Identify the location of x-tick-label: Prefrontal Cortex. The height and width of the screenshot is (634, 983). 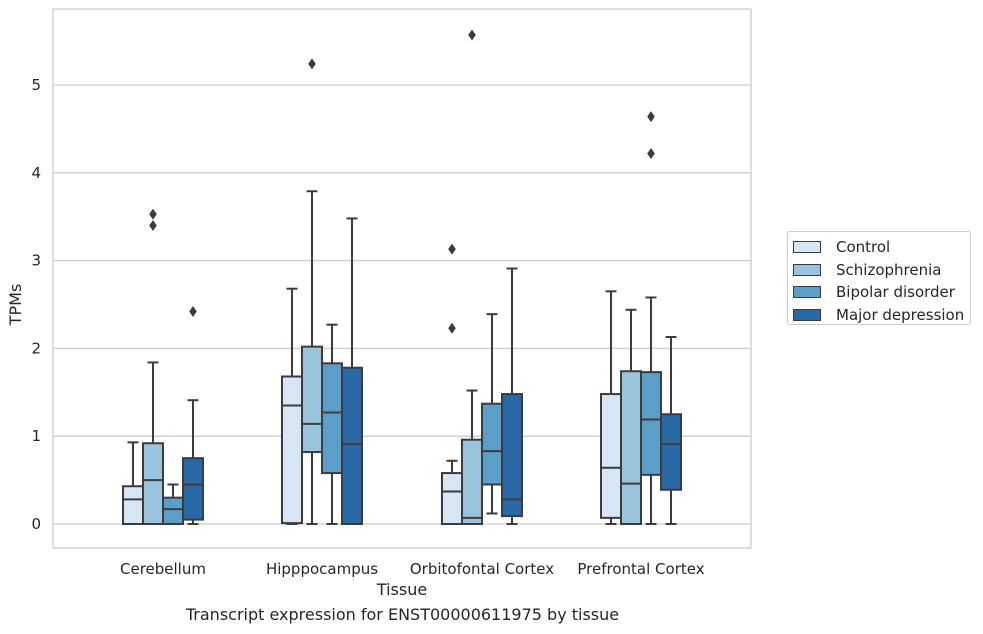
(640, 569).